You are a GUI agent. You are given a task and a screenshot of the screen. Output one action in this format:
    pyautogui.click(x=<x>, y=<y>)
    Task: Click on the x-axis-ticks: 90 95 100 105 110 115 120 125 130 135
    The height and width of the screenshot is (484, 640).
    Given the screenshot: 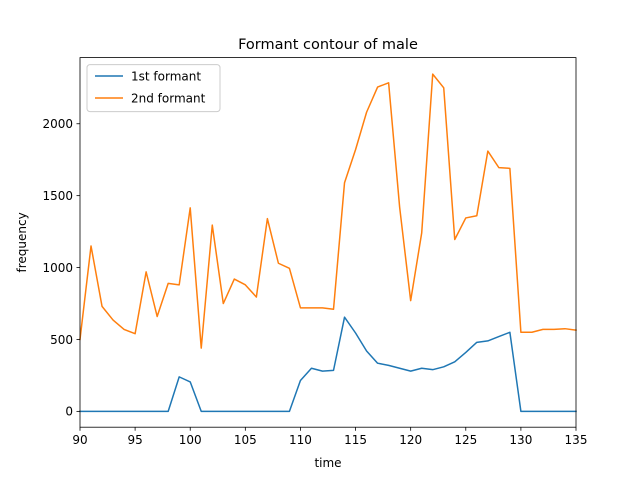 What is the action you would take?
    pyautogui.click(x=329, y=437)
    